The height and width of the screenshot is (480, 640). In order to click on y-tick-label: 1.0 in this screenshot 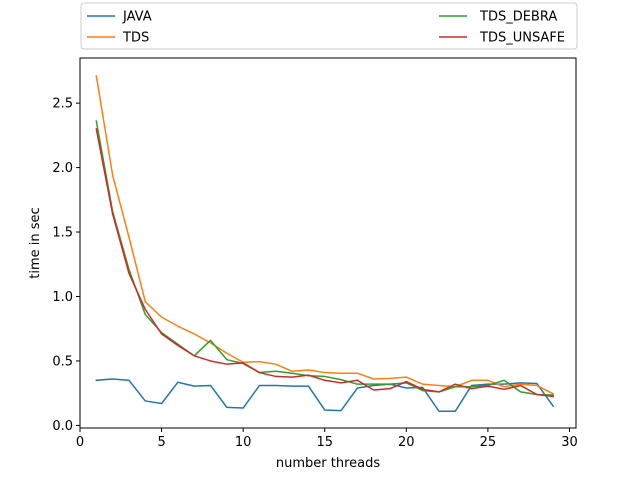, I will do `click(62, 297)`.